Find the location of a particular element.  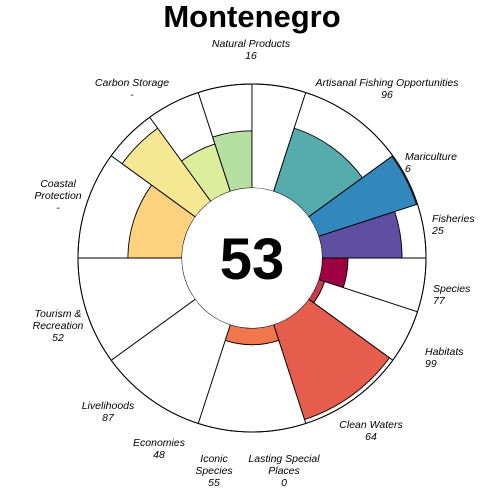

chart-title: Montenegro is located at coordinates (251, 17).